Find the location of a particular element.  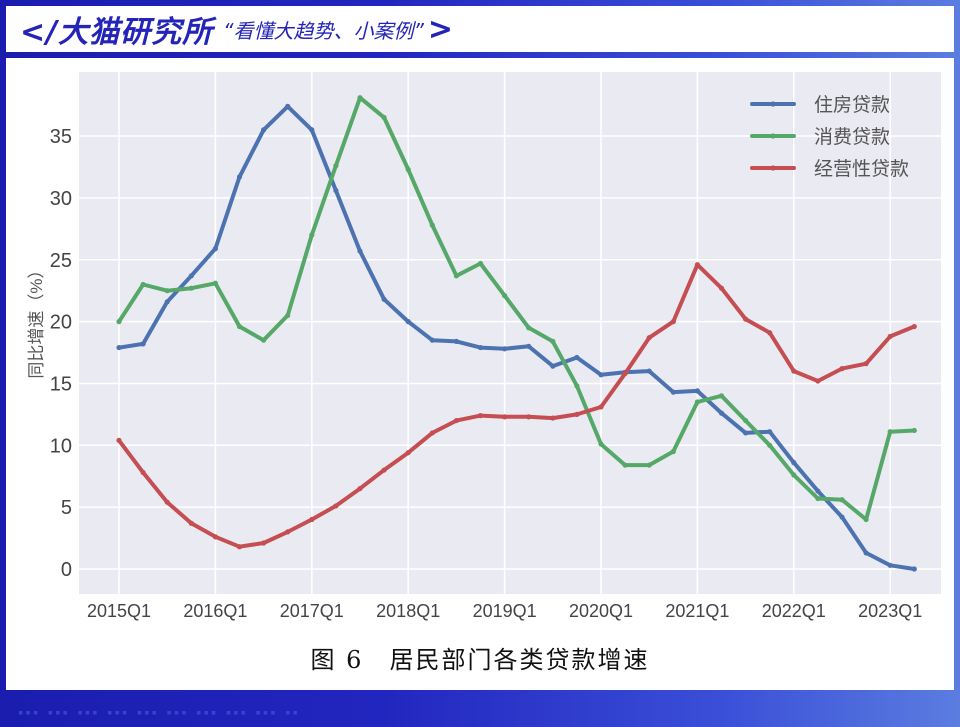

x-tick-label: 2018Q1 is located at coordinates (408, 611).